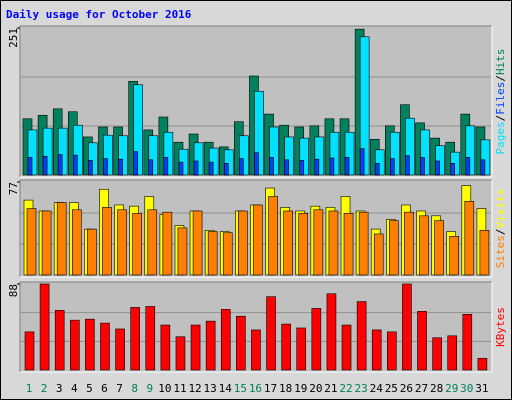  I want to click on x-tick-label: 2, so click(44, 388).